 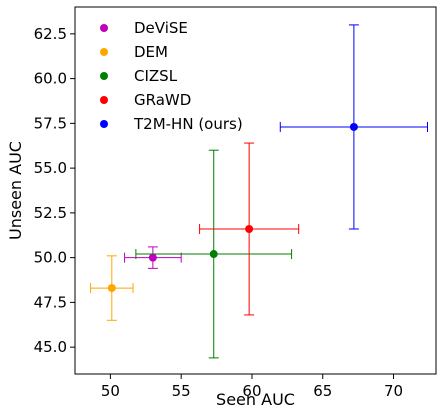 I want to click on x-tick-label: 60, so click(x=251, y=391).